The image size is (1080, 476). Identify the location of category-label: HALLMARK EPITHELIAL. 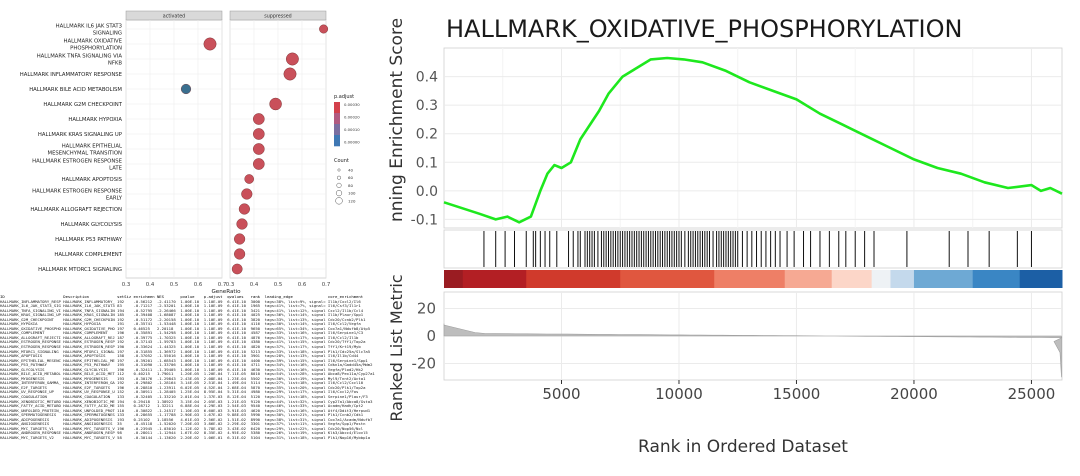
(92, 147).